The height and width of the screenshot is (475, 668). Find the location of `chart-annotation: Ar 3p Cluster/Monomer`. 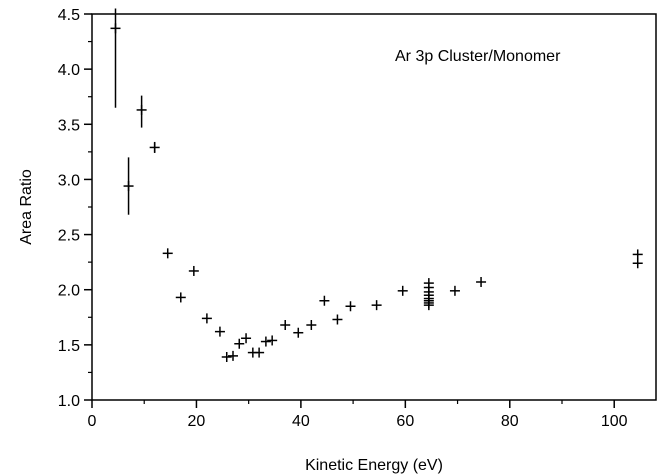

chart-annotation: Ar 3p Cluster/Monomer is located at coordinates (478, 56).